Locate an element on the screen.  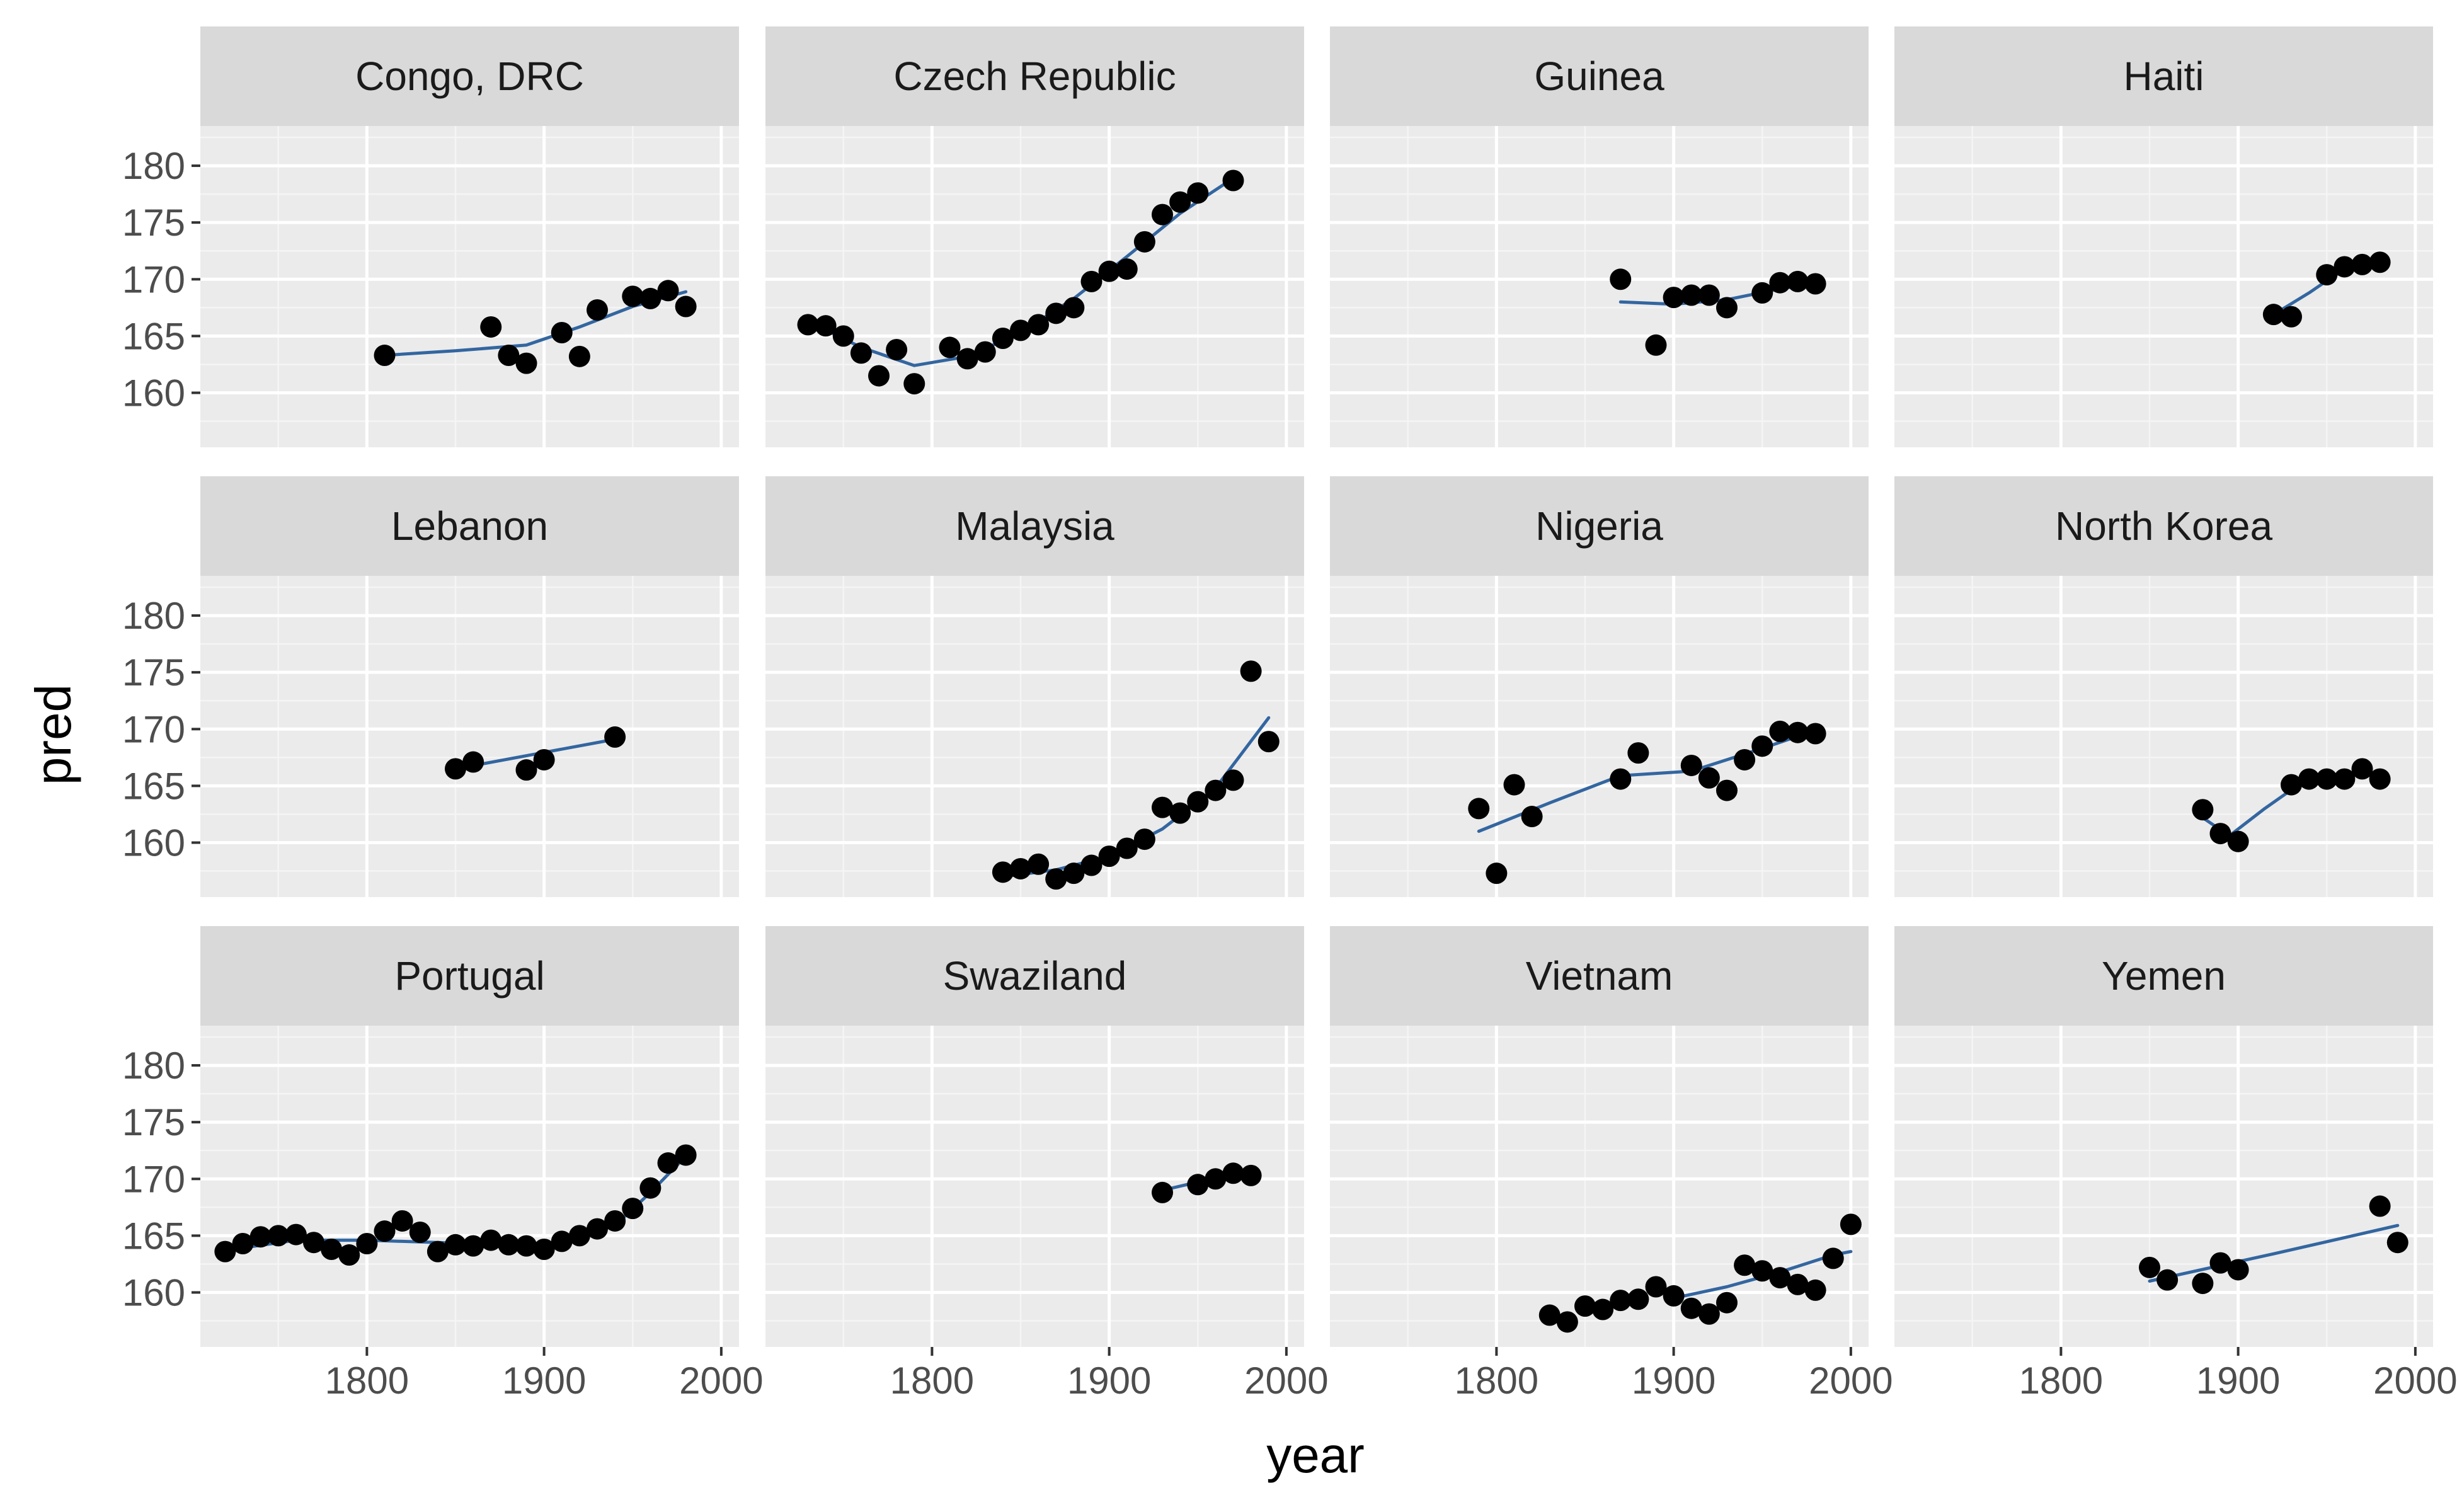
facet-swaziland: Swaziland 1800 1900 2000 is located at coordinates (1047, 1164).